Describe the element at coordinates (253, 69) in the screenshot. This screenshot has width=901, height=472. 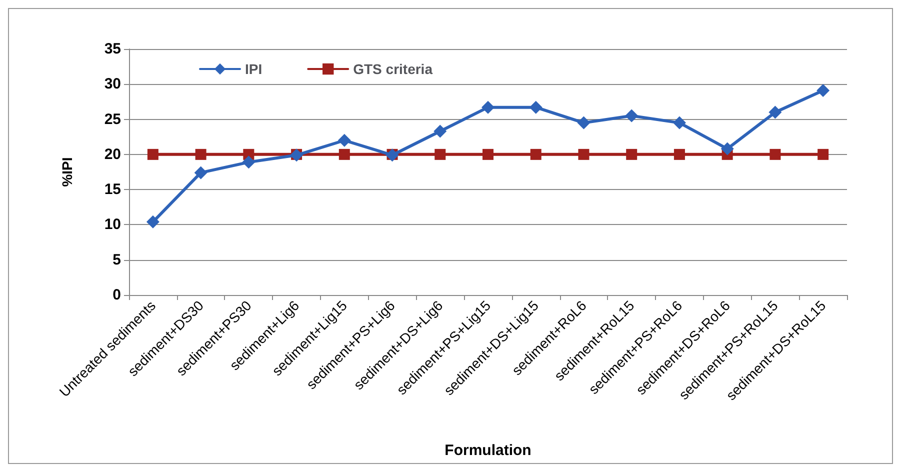
I see `legend-label: IPI` at that location.